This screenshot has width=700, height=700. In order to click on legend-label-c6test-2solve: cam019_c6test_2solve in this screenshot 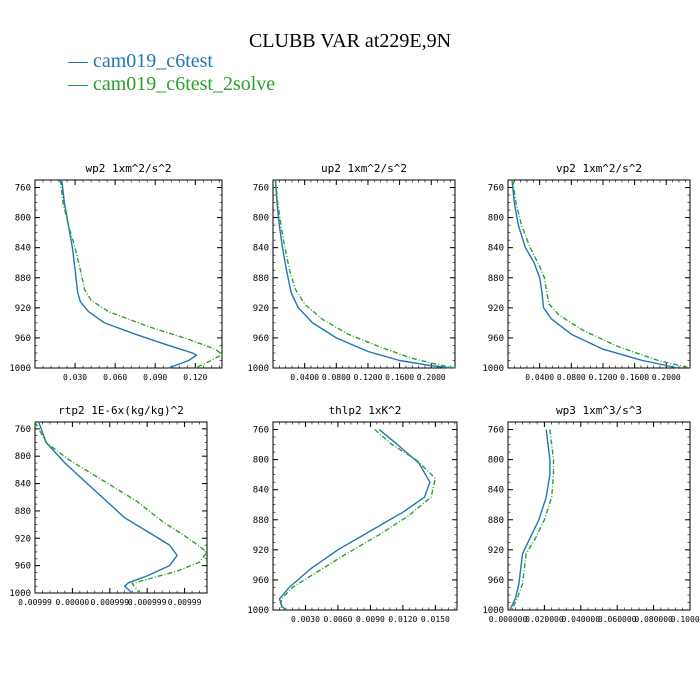, I will do `click(184, 84)`.